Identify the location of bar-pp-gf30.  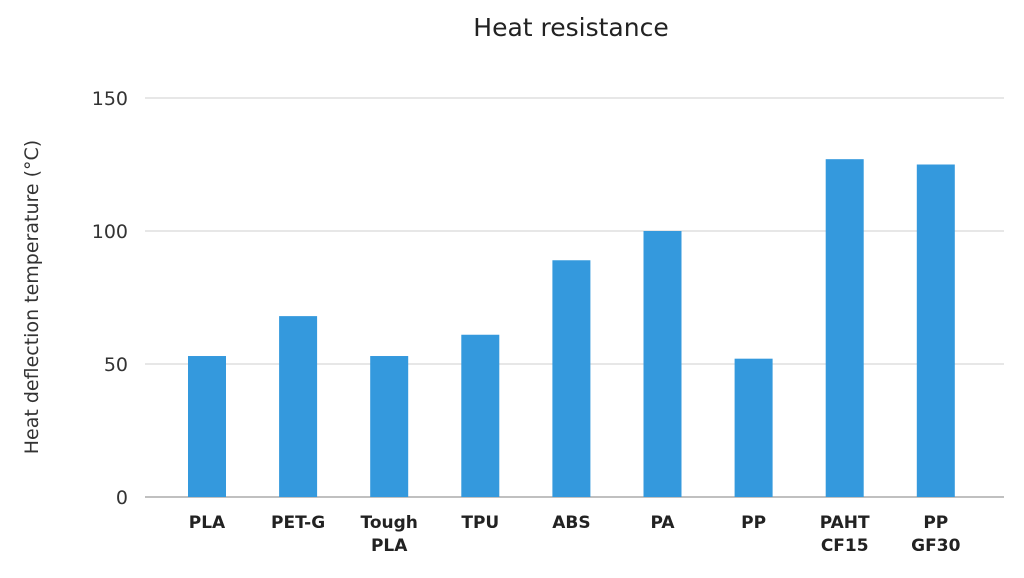
(935, 330).